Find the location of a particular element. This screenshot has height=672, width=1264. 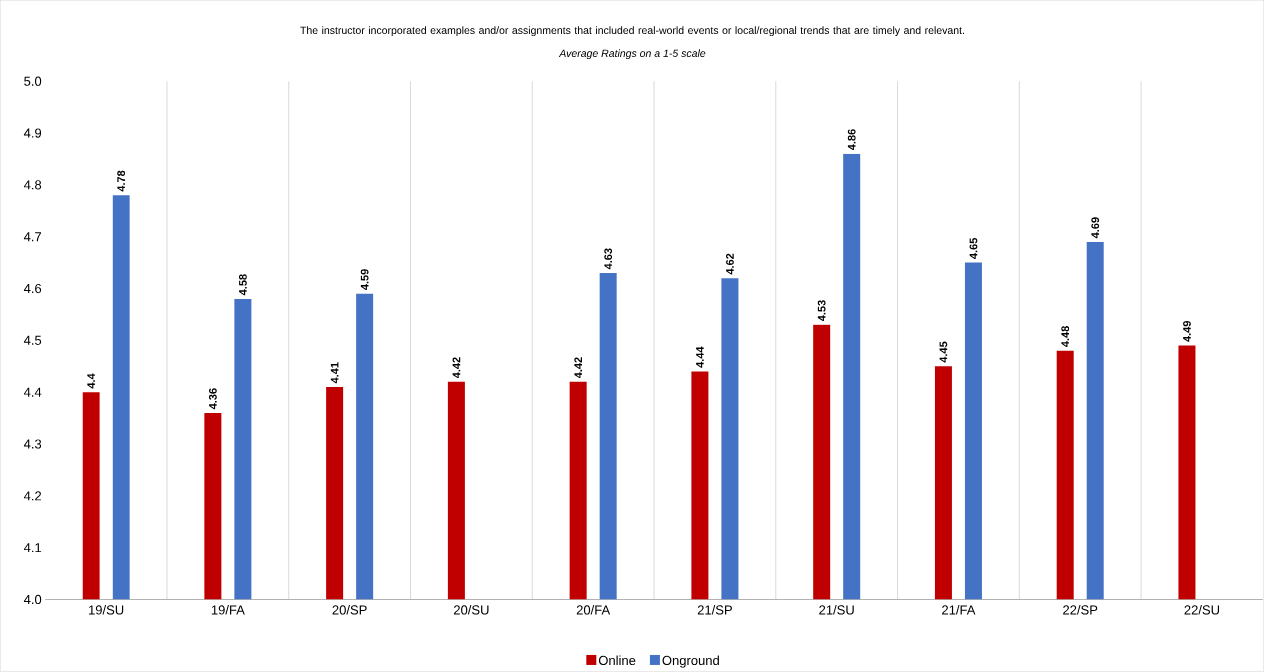

y-tick-label: 4.5 is located at coordinates (32, 340).